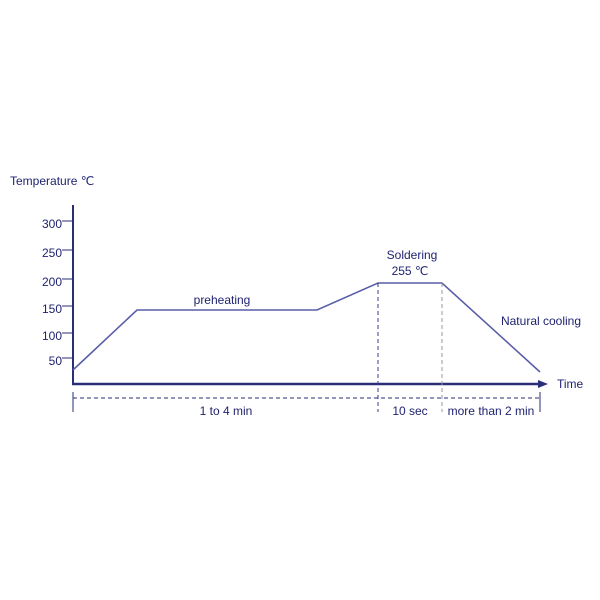 The height and width of the screenshot is (600, 600). What do you see at coordinates (541, 321) in the screenshot?
I see `stage-label: Natural cooling` at bounding box center [541, 321].